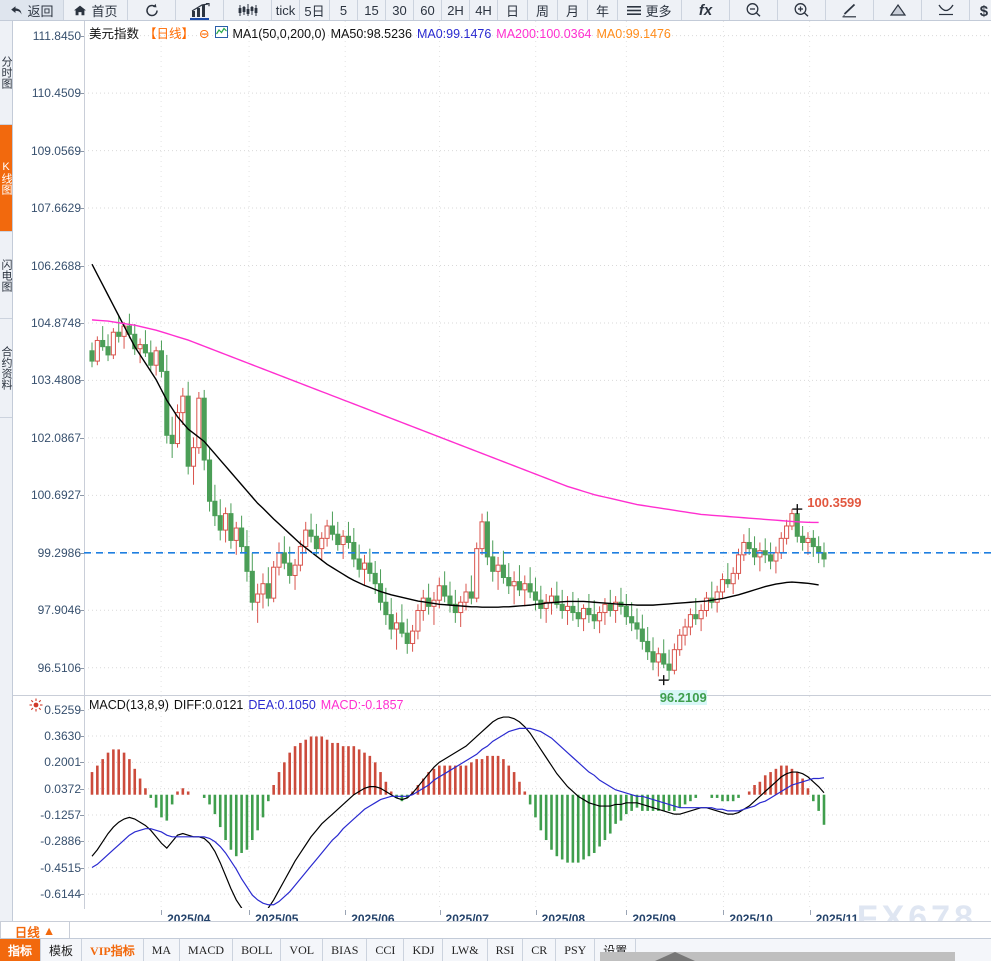 The height and width of the screenshot is (961, 991). I want to click on tab-ma: MA, so click(162, 950).